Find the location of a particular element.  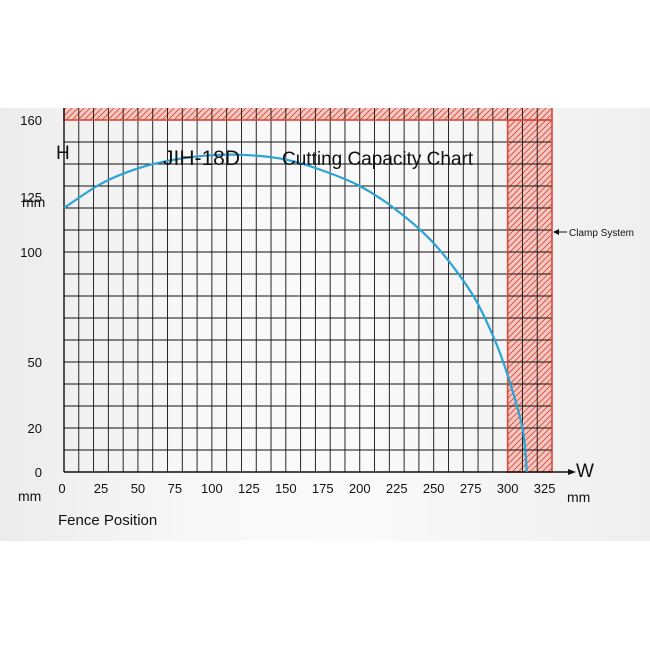

y-axis-unit: mm is located at coordinates (33, 202).